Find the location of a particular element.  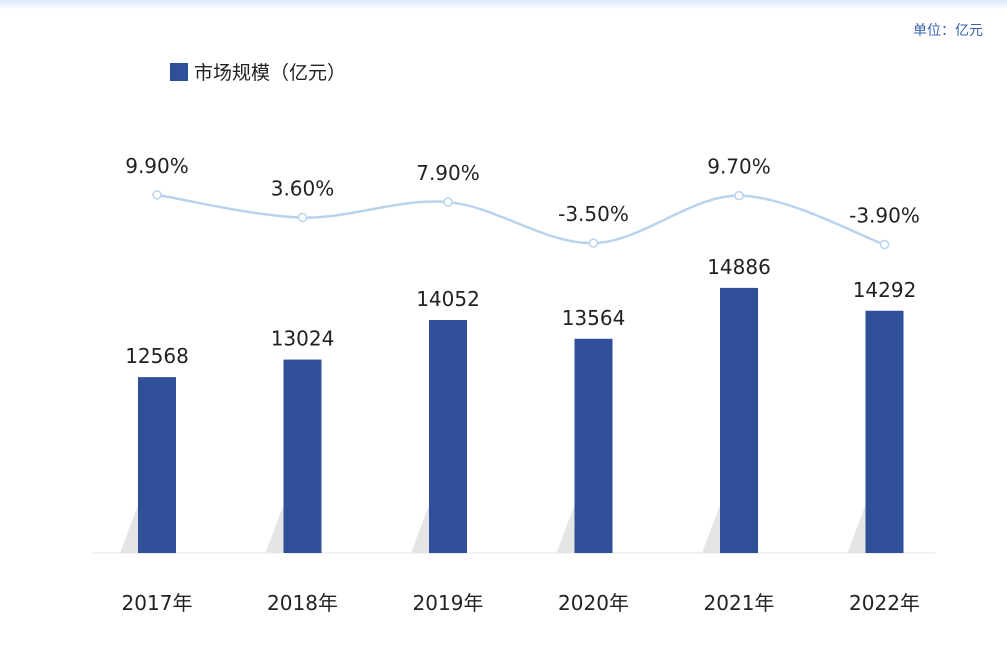

bar-value-label: 13564 is located at coordinates (594, 318).